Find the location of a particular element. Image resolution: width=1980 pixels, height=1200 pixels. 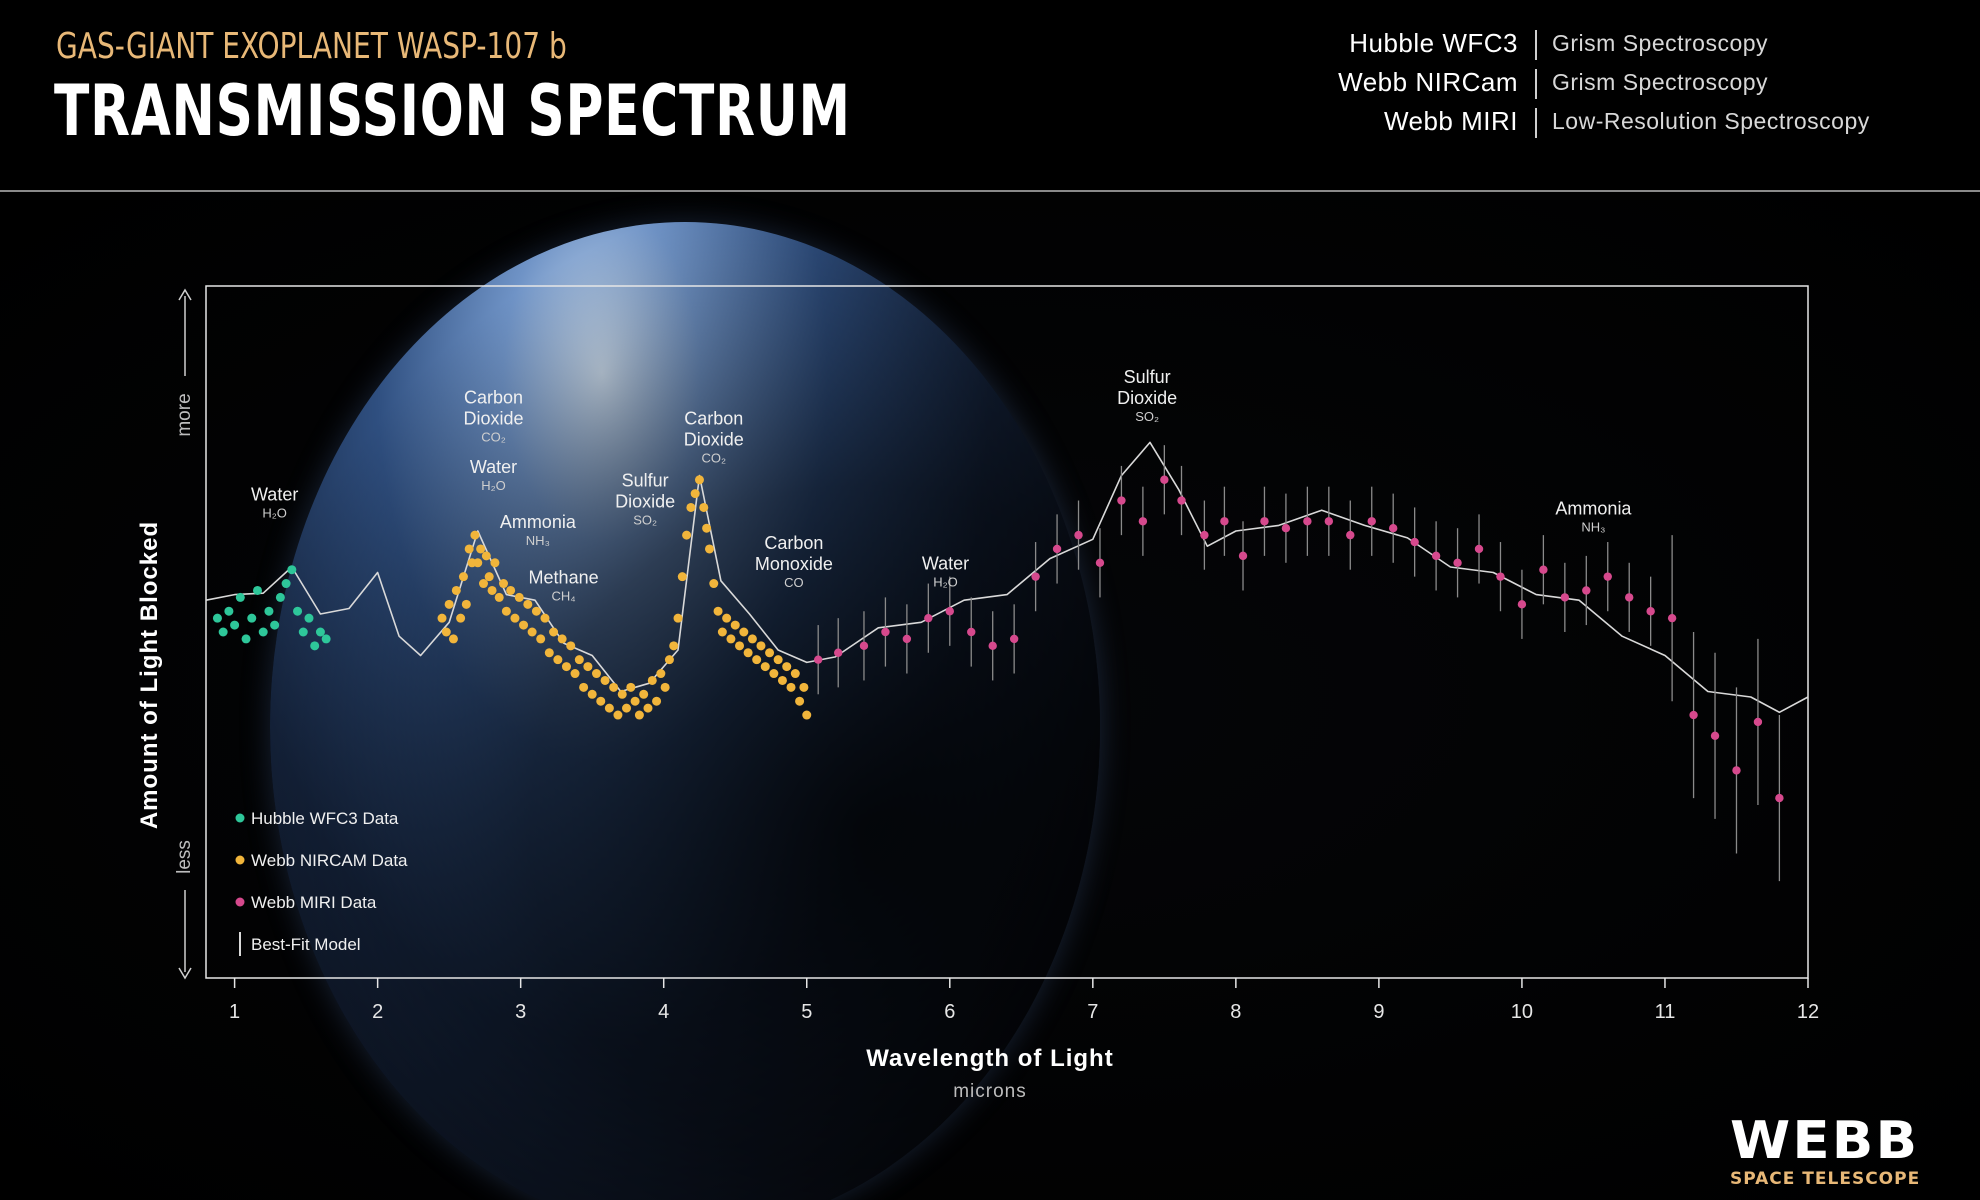

legend-item: Webb NIRCAM Data is located at coordinates (321, 860).